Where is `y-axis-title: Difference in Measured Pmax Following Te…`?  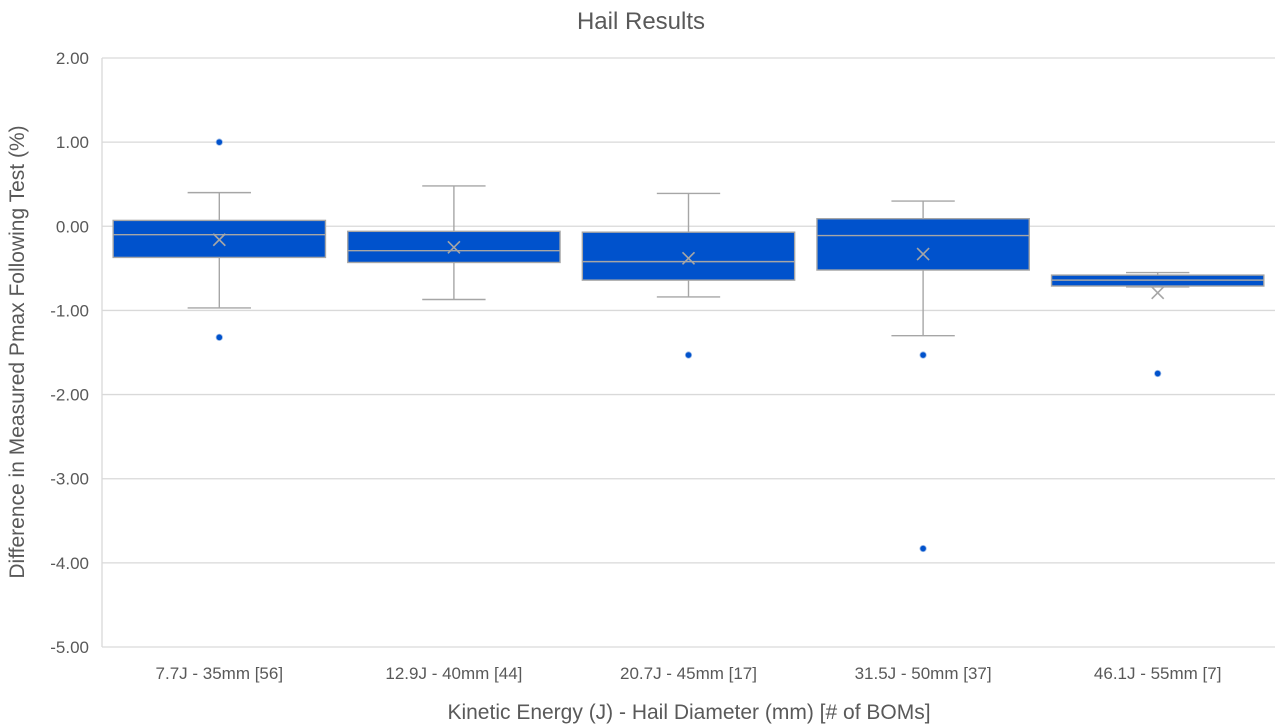
y-axis-title: Difference in Measured Pmax Following Te… is located at coordinates (17, 351).